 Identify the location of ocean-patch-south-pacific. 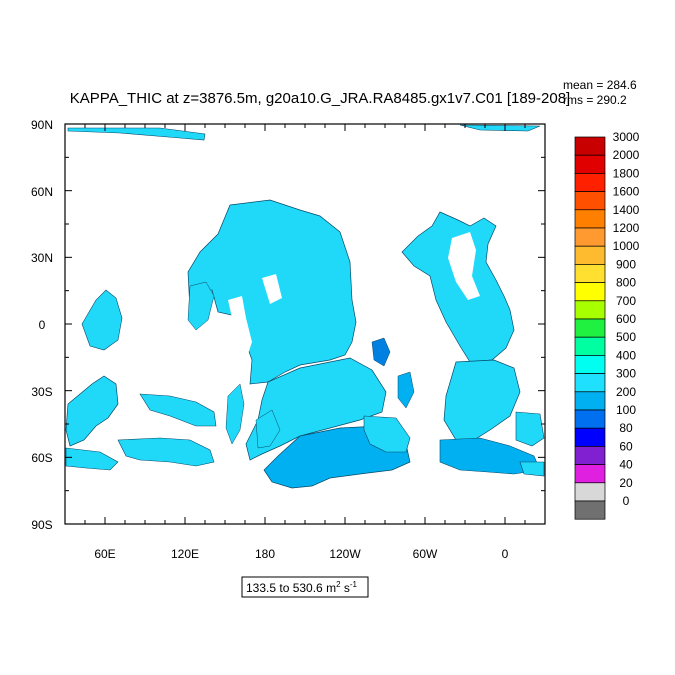
(316, 409).